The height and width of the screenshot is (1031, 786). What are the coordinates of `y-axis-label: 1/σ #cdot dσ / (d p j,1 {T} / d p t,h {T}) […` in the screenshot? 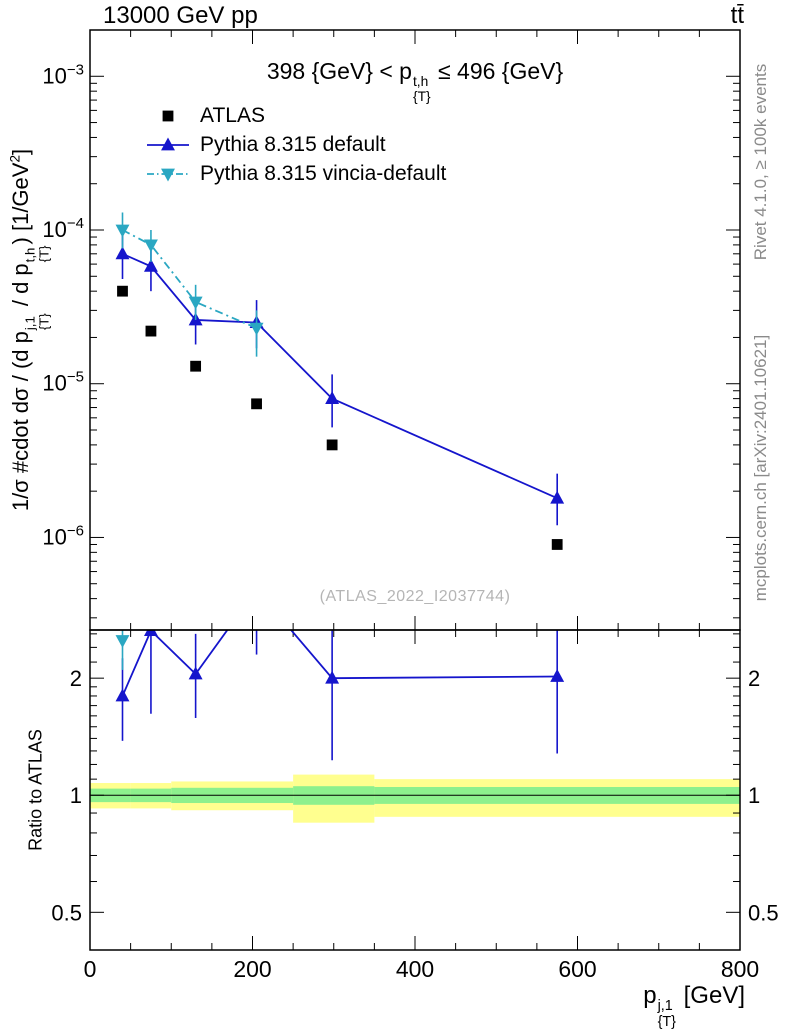 It's located at (29, 330).